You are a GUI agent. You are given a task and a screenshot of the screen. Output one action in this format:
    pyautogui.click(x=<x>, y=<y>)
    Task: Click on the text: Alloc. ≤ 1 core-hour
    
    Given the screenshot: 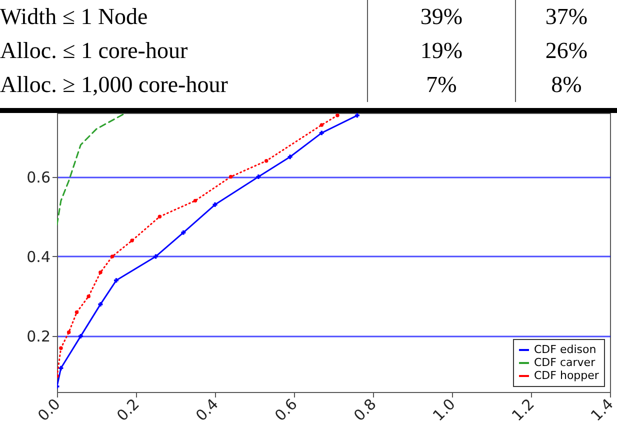 What is the action you would take?
    pyautogui.click(x=94, y=51)
    